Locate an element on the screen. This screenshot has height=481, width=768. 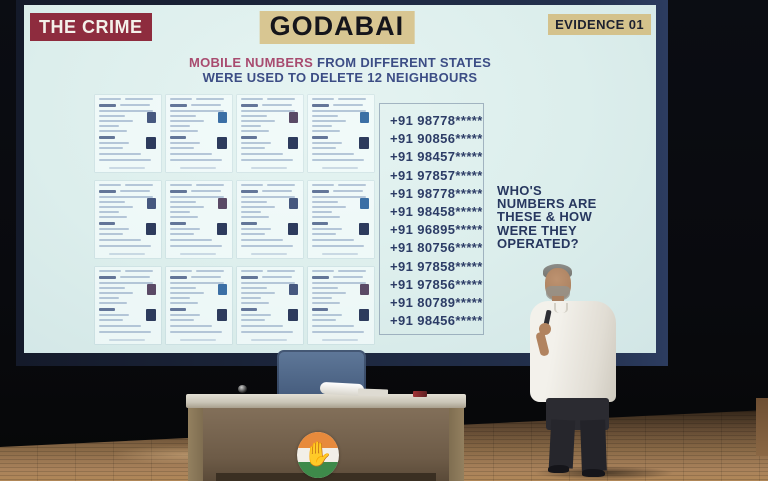
speaker-desk: ✋ is located at coordinates (326, 436).